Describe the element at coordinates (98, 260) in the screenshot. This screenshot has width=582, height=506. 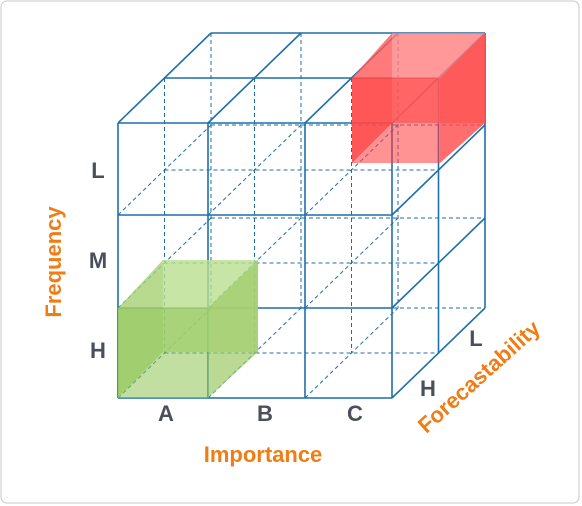
I see `frequency-label: M` at that location.